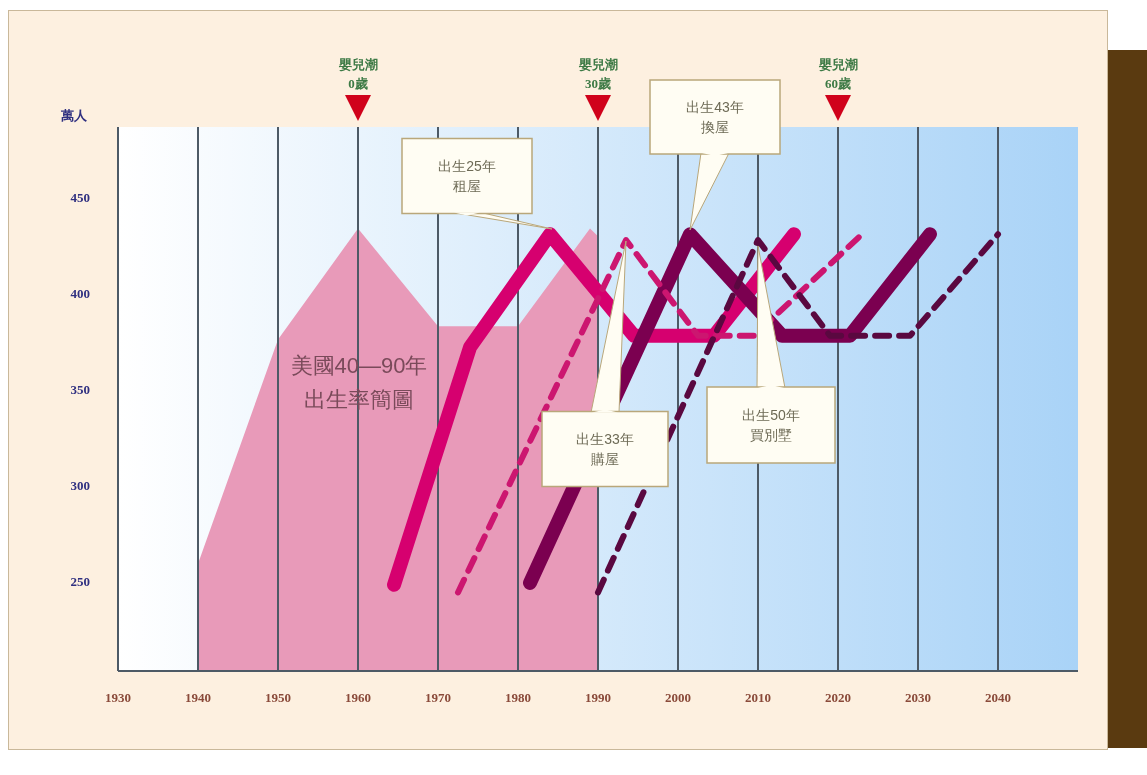 The image size is (1147, 775). Describe the element at coordinates (118, 698) in the screenshot. I see `x-tick-label: 1930` at that location.